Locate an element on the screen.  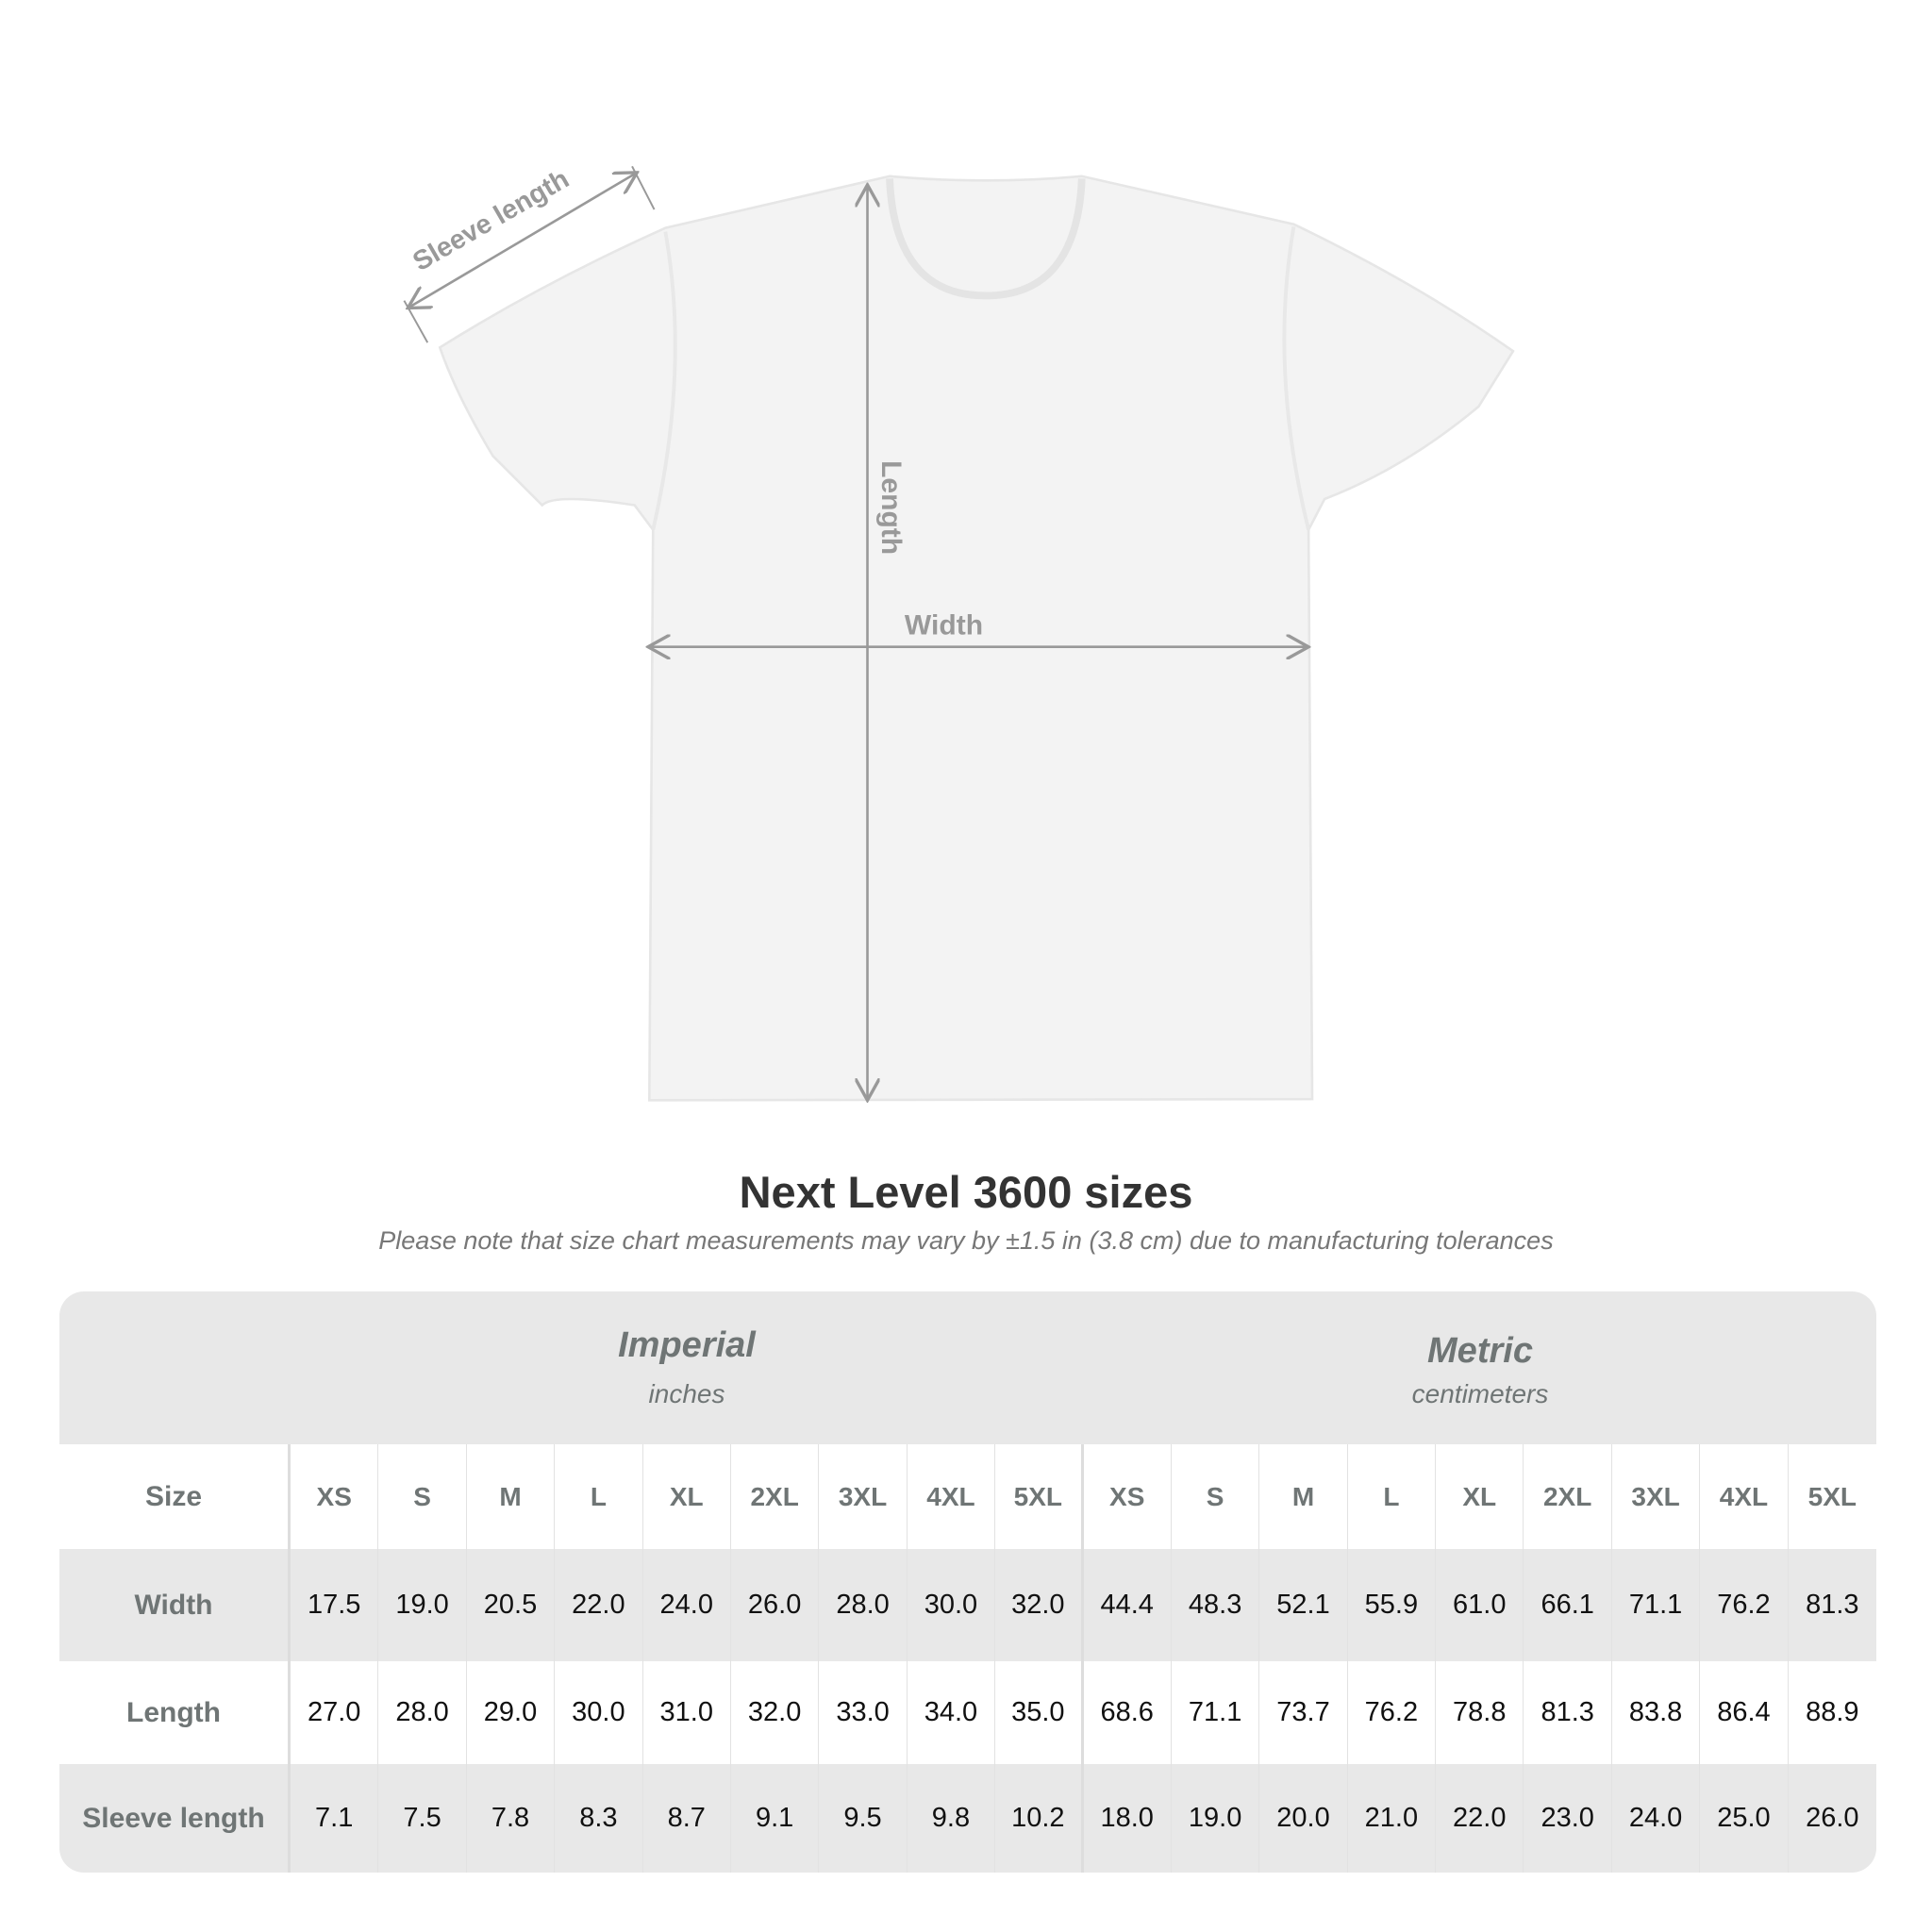
metric-title: Metric is located at coordinates (1480, 1351).